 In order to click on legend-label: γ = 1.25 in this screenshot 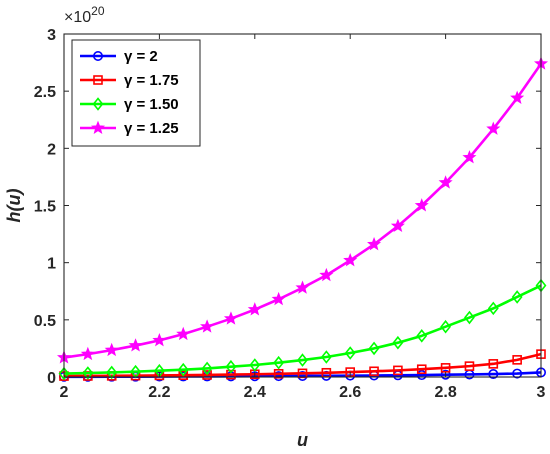, I will do `click(151, 128)`.